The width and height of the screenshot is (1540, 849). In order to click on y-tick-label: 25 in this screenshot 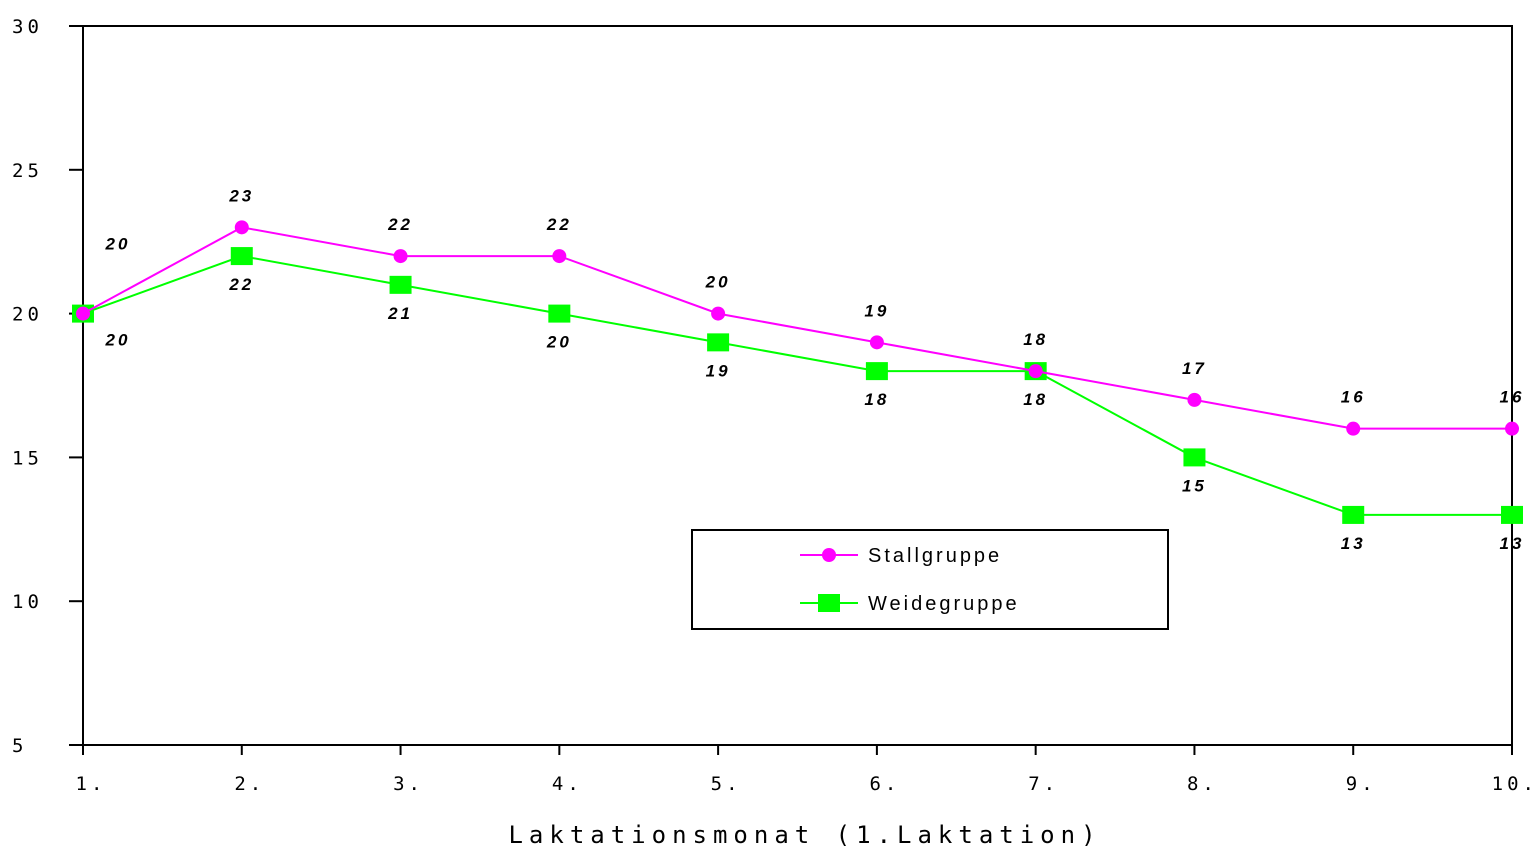, I will do `click(27, 171)`.